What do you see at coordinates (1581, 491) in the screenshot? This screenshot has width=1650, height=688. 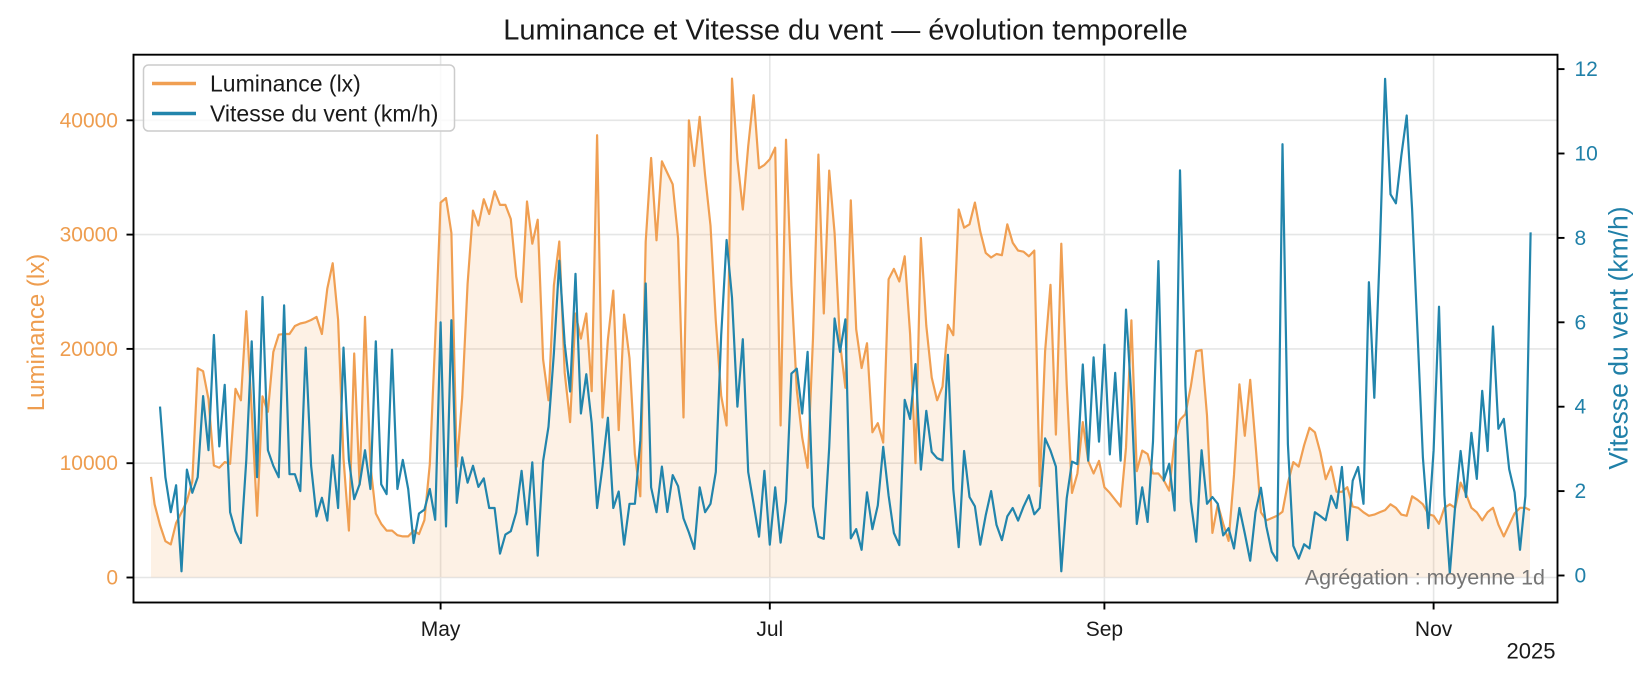 I see `svg-text: 2` at bounding box center [1581, 491].